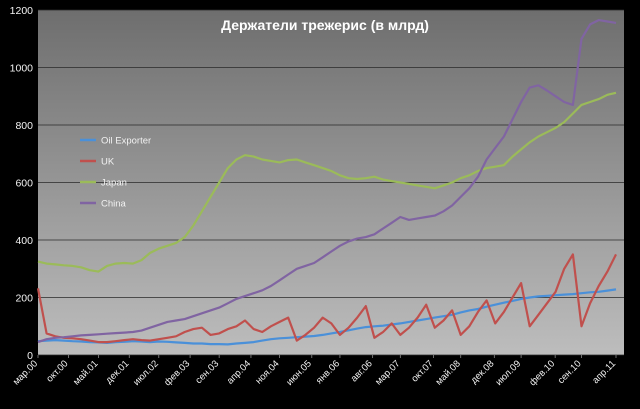 Image resolution: width=640 pixels, height=409 pixels. What do you see at coordinates (24, 241) in the screenshot?
I see `y-tick-label: 400` at bounding box center [24, 241].